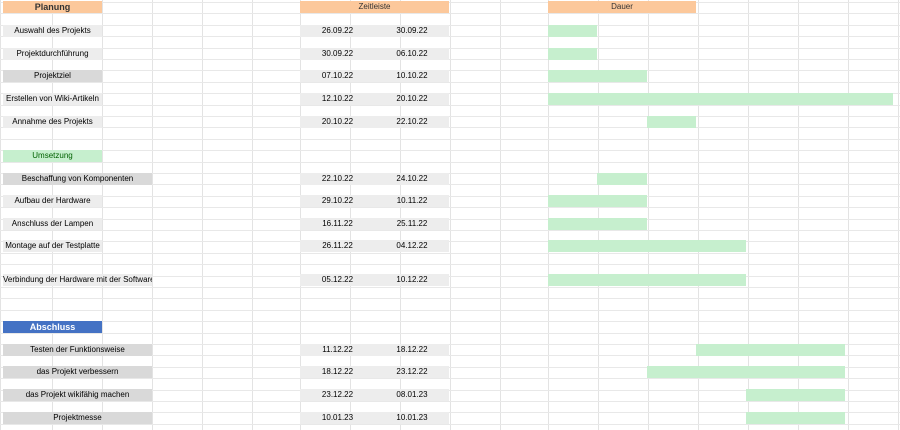 This screenshot has height=430, width=900. I want to click on end-date: 10.12.22, so click(412, 280).